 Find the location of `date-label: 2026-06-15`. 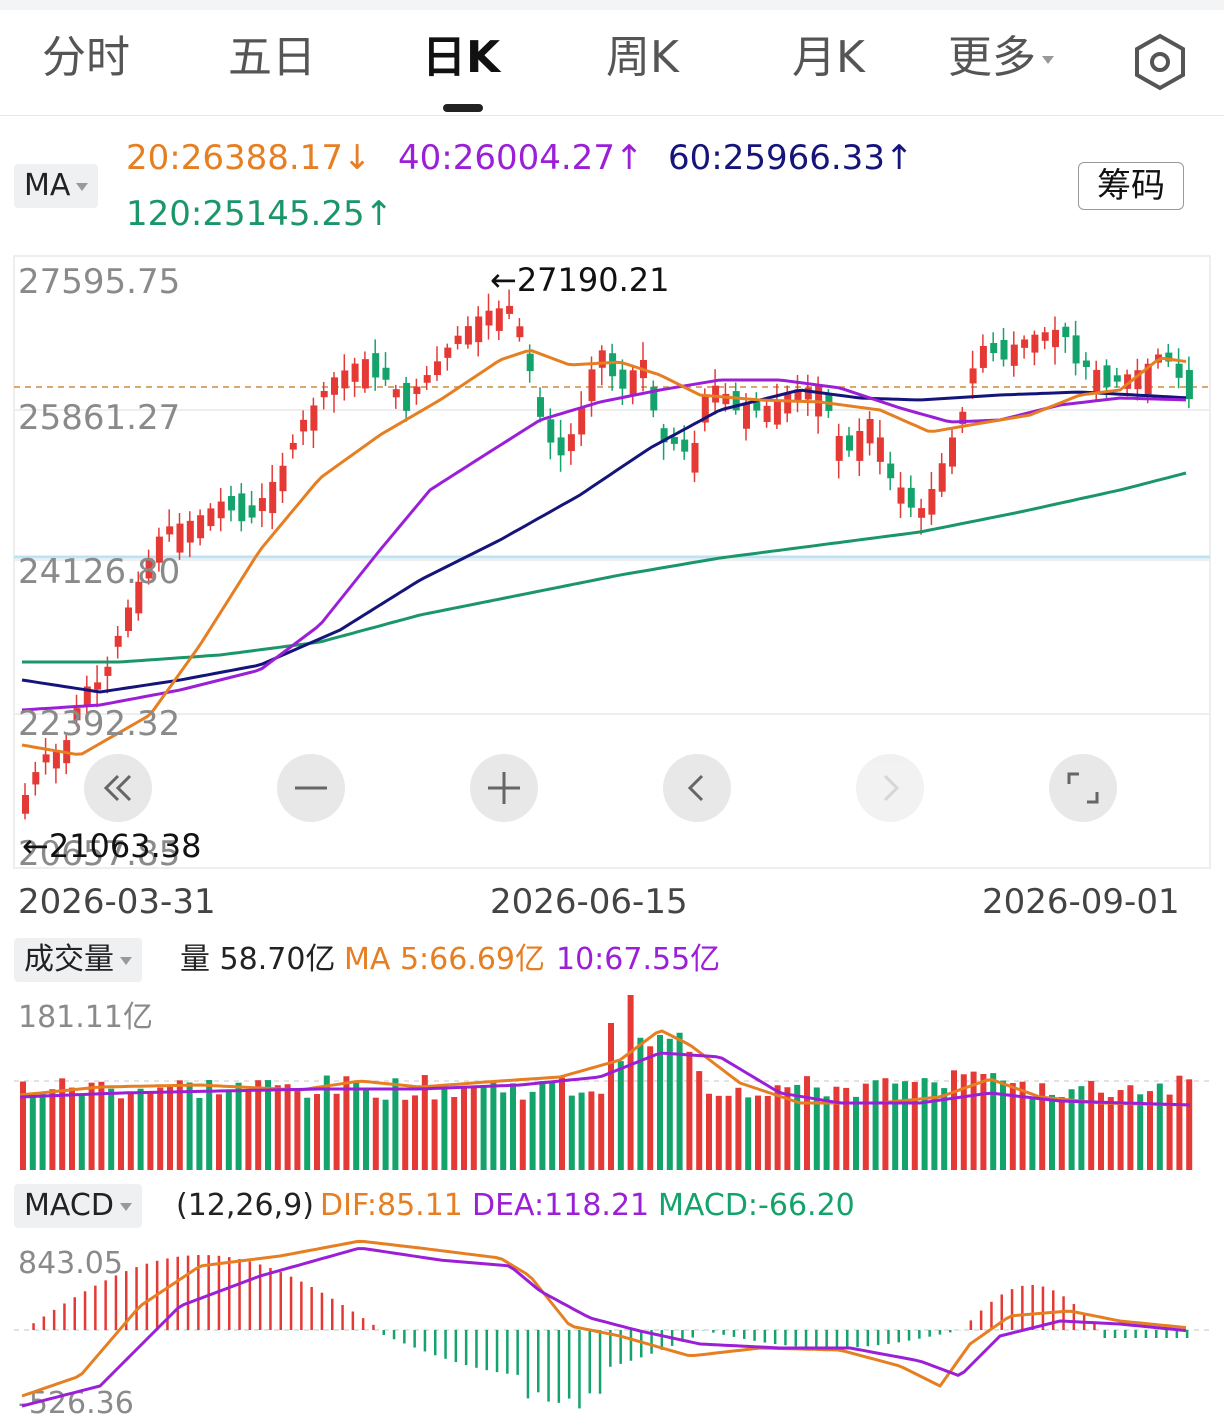

date-label: 2026-06-15 is located at coordinates (589, 902).